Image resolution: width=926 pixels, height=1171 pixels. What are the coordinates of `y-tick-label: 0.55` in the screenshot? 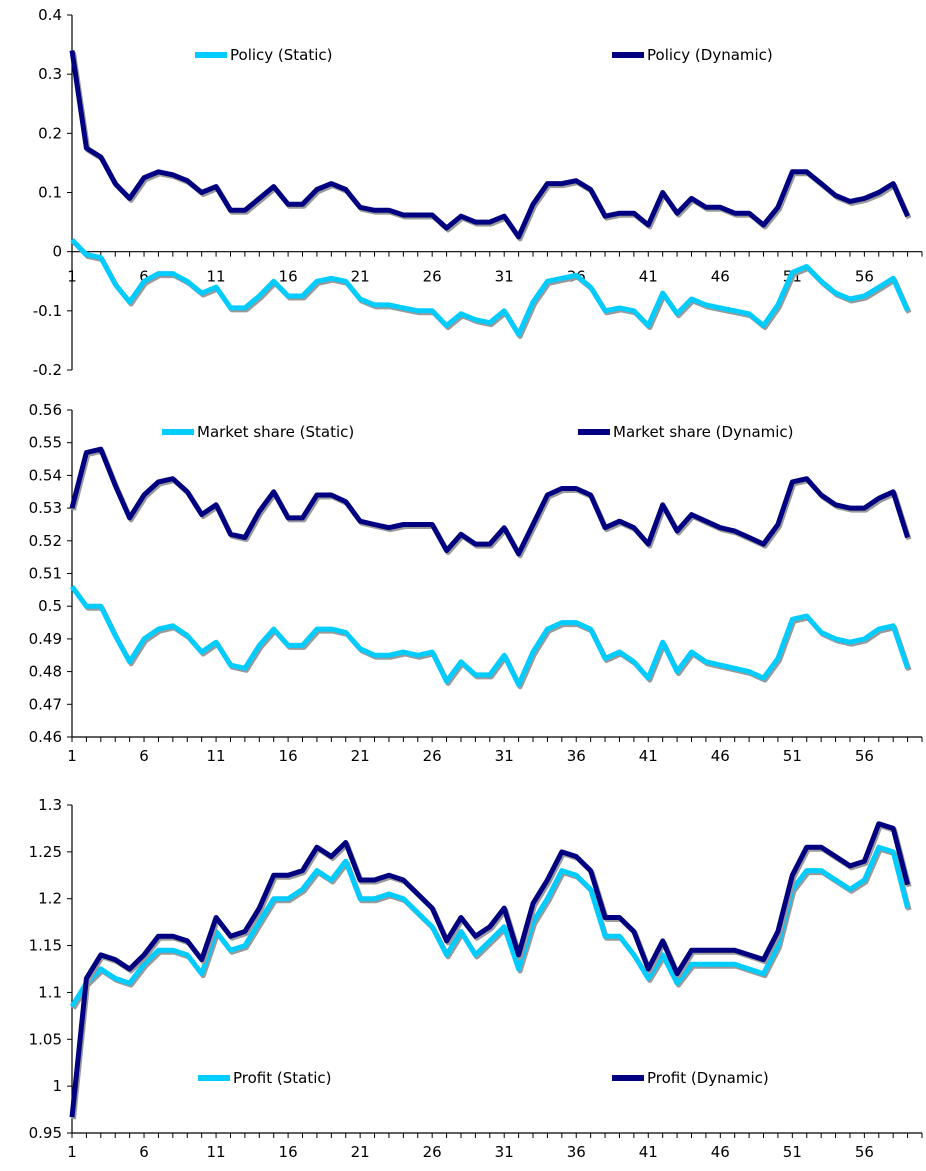 It's located at (45, 443).